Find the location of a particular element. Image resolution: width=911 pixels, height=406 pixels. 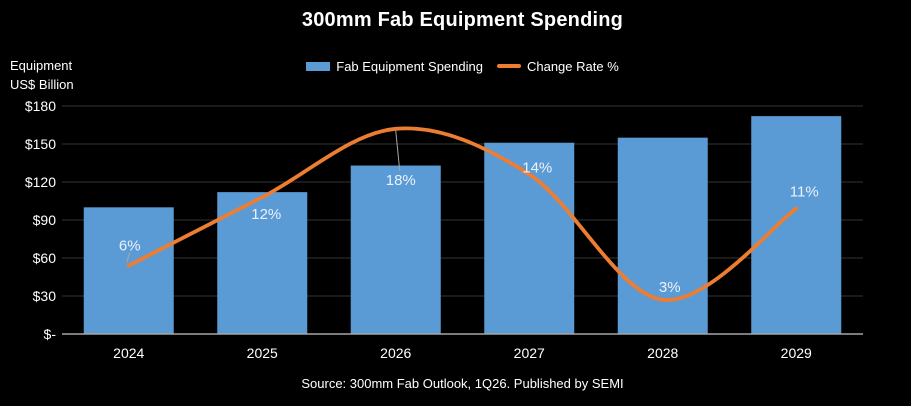

chart-title: 300mm Fab Equipment Spending is located at coordinates (462, 20).